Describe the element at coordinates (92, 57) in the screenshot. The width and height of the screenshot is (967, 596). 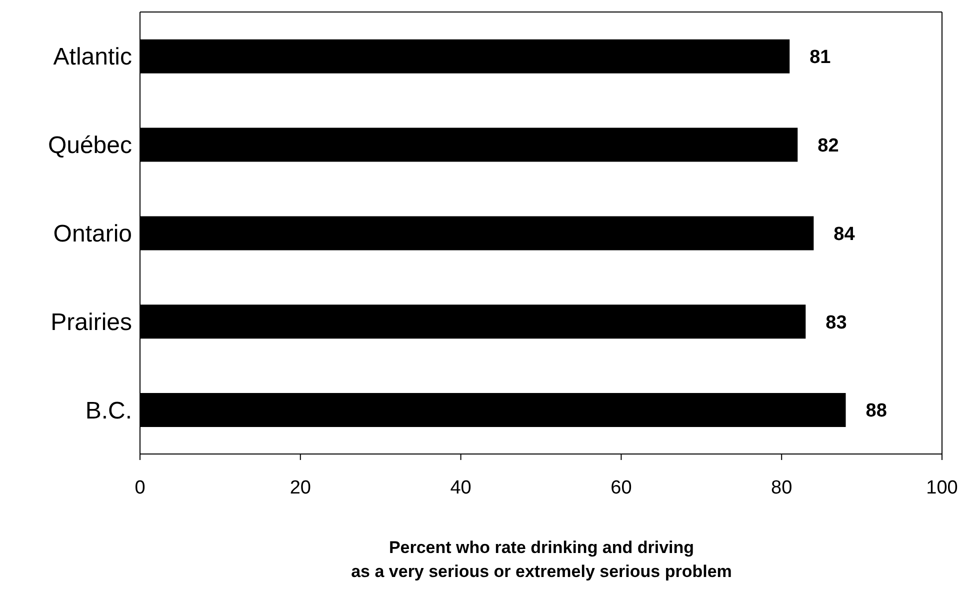
I see `y-tick-label: Atlantic` at that location.